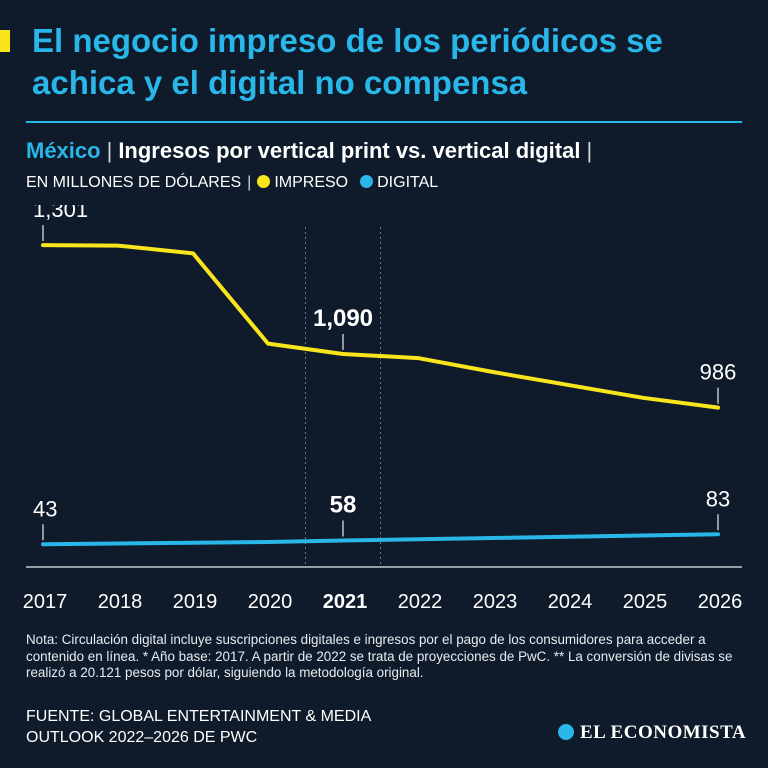  What do you see at coordinates (63, 150) in the screenshot?
I see `subtitle-country: México` at bounding box center [63, 150].